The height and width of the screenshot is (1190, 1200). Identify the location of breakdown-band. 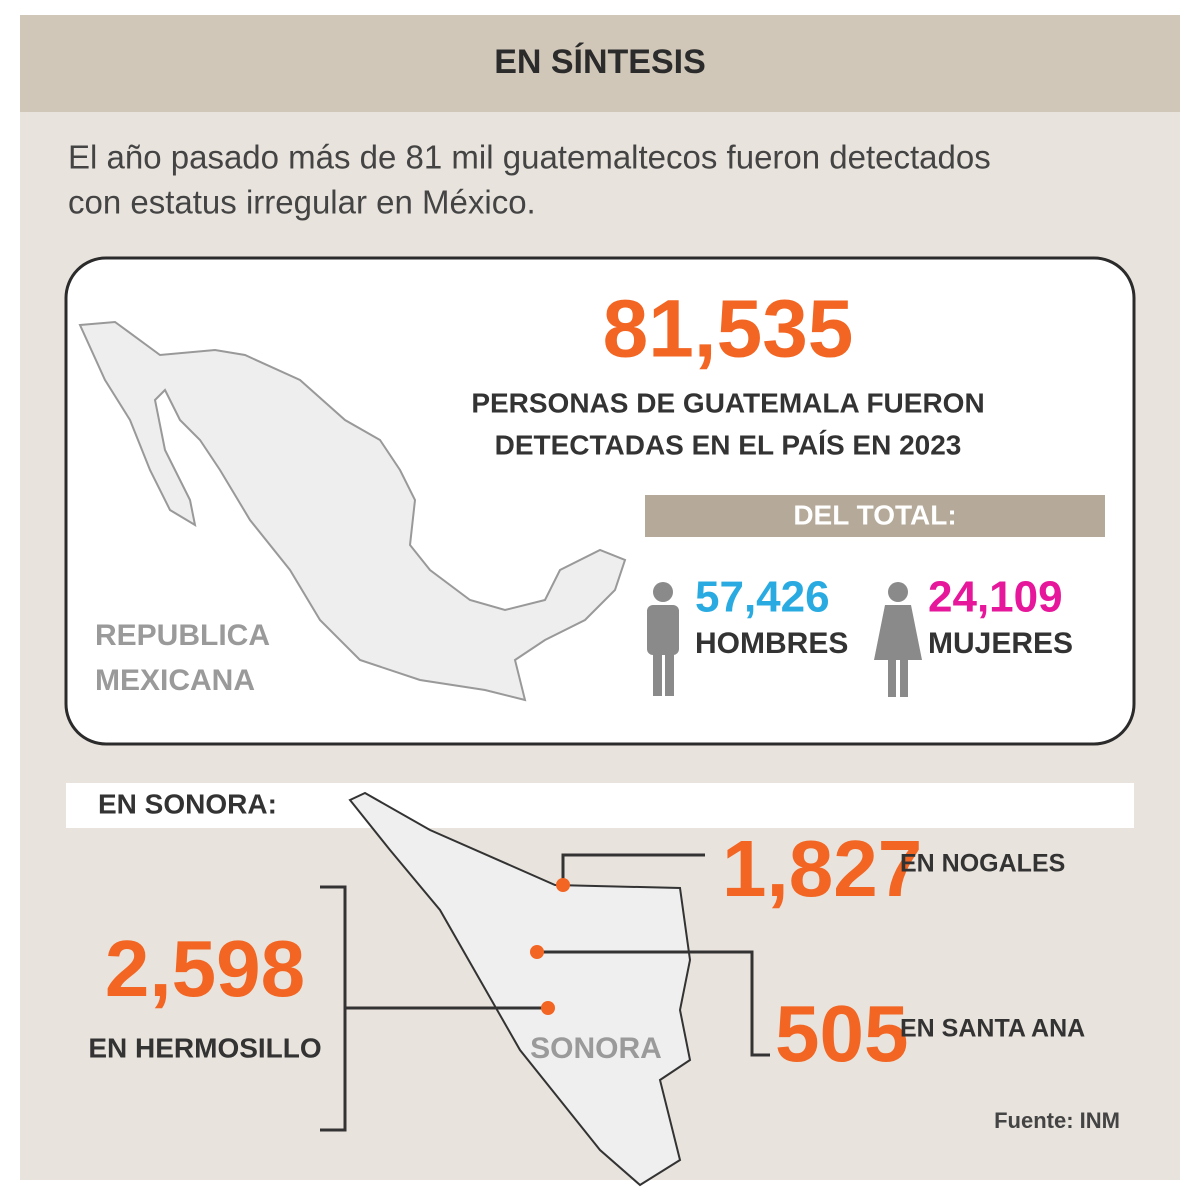
(875, 516).